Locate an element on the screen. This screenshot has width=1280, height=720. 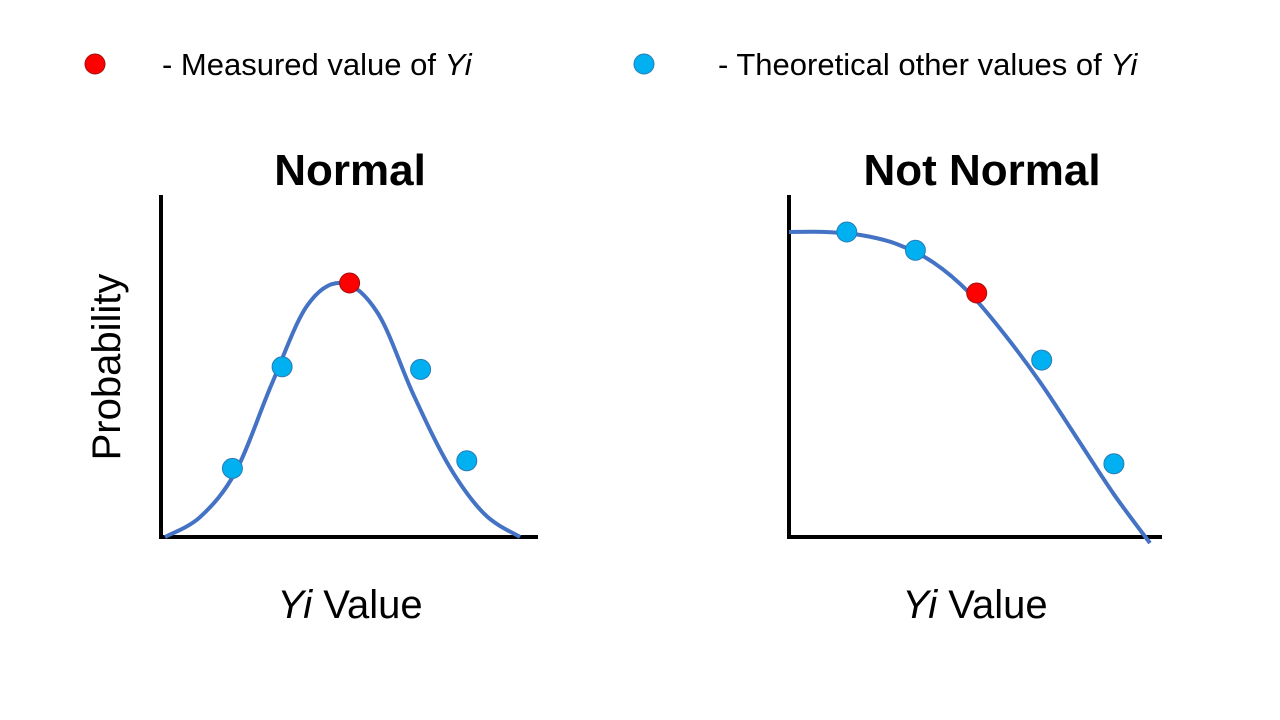
legend-measured-label: - Measured value of Yi is located at coordinates (317, 64).